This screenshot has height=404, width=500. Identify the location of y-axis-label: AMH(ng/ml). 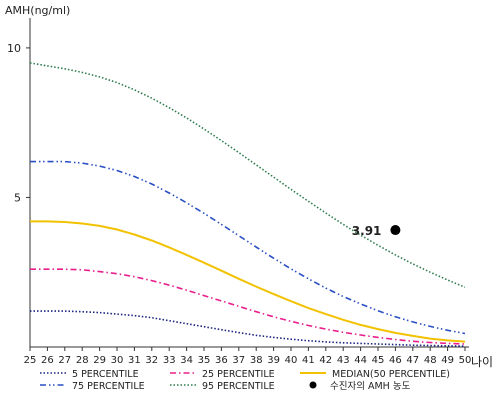
(37, 10).